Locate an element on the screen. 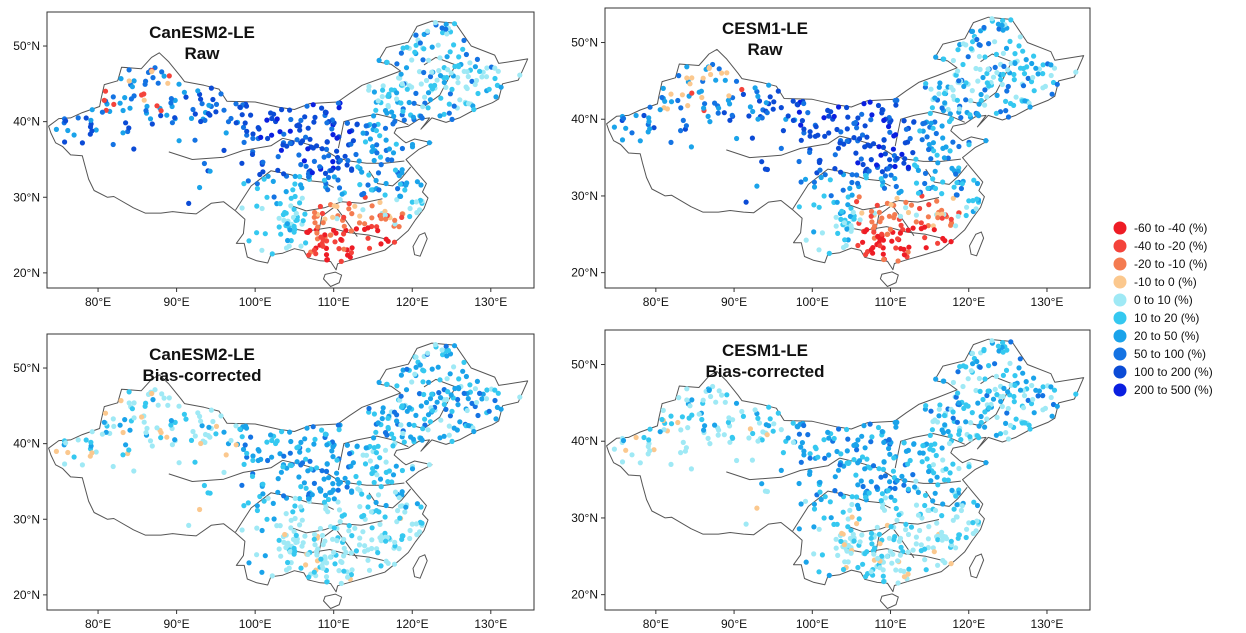 This screenshot has width=1246, height=633. x-tick-label: 130°E is located at coordinates (490, 302).